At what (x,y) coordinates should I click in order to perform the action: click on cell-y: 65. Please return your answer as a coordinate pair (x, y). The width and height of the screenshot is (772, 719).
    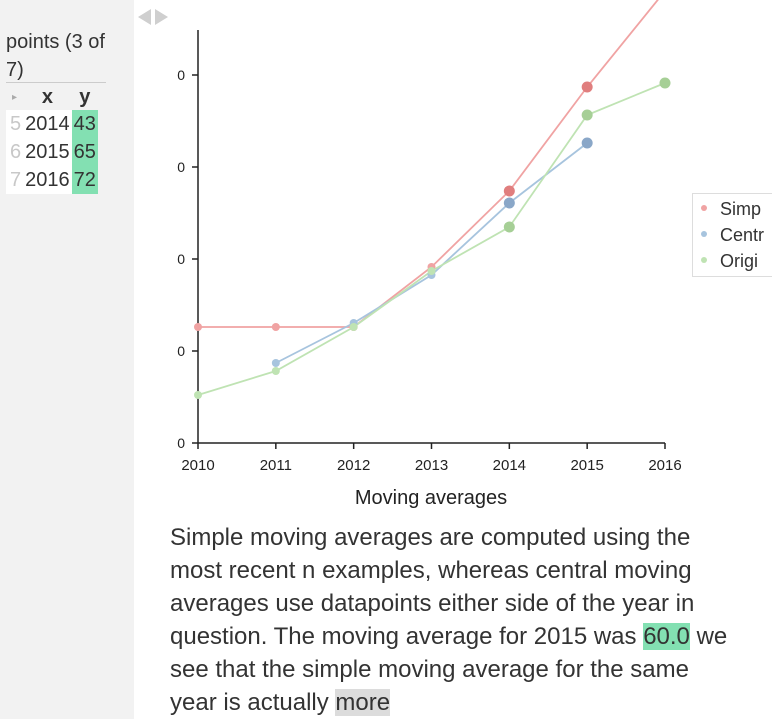
    Looking at the image, I should click on (84, 152).